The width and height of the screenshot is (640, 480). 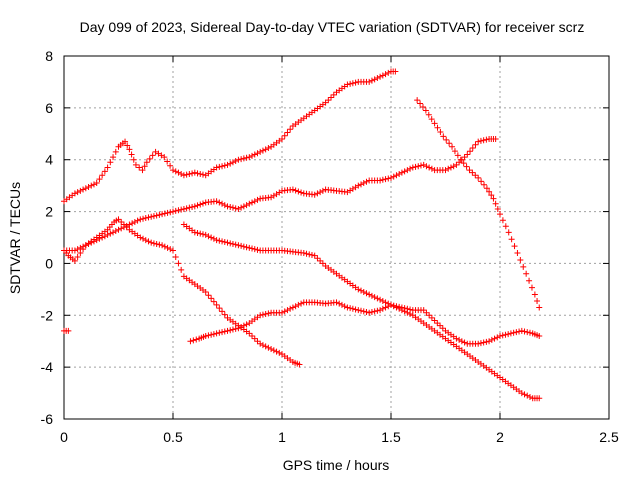 What do you see at coordinates (47, 419) in the screenshot?
I see `y-tick-label: -6` at bounding box center [47, 419].